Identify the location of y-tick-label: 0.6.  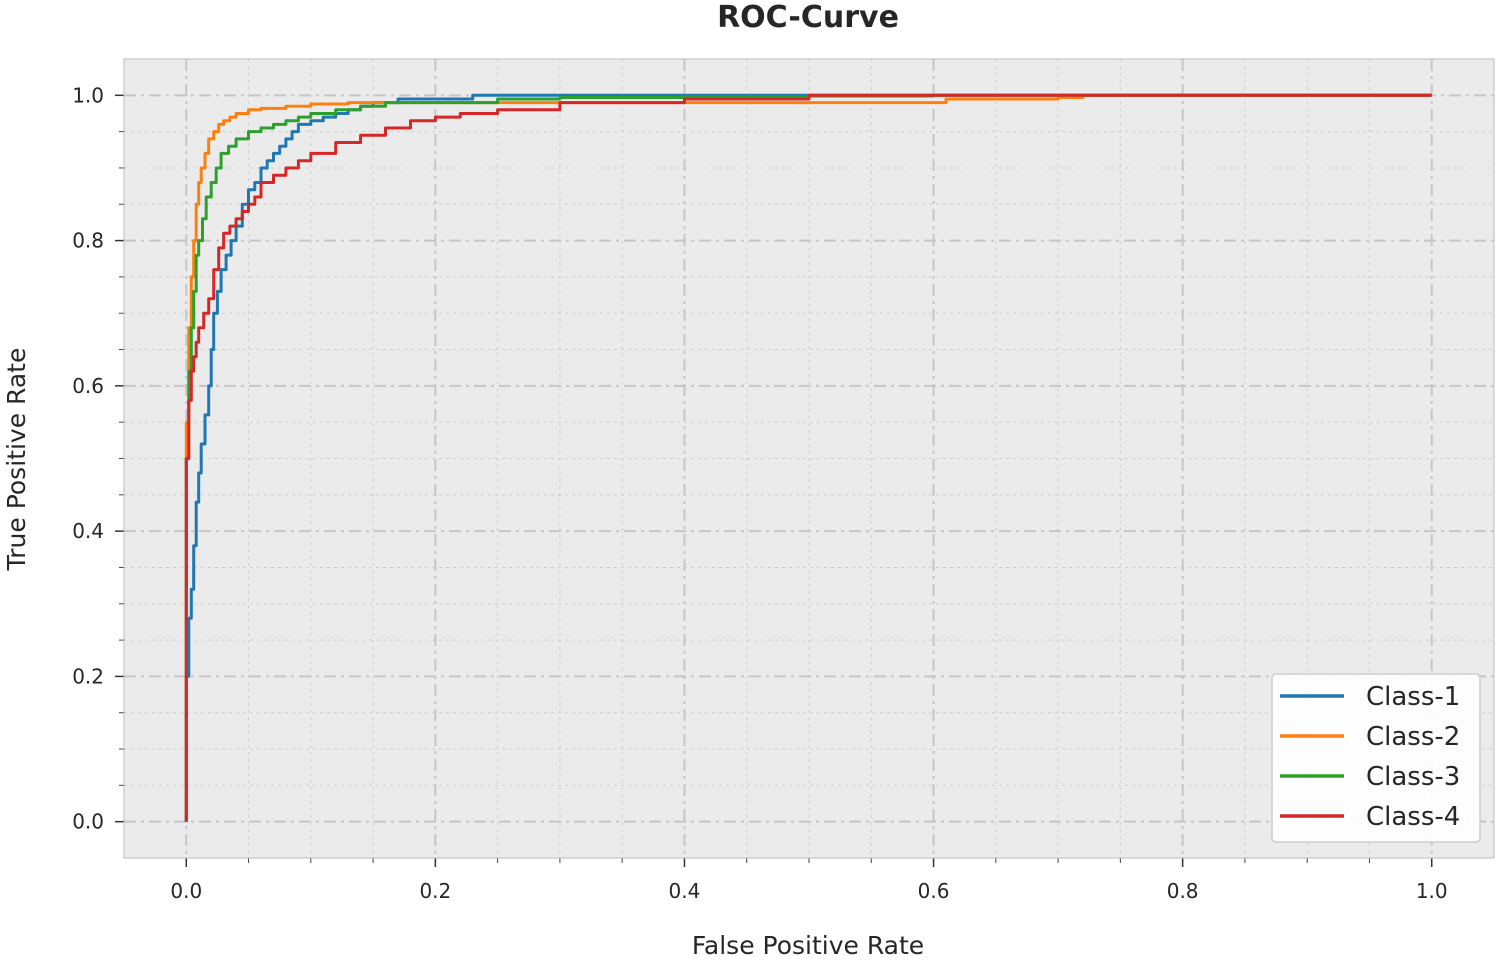
(88, 386).